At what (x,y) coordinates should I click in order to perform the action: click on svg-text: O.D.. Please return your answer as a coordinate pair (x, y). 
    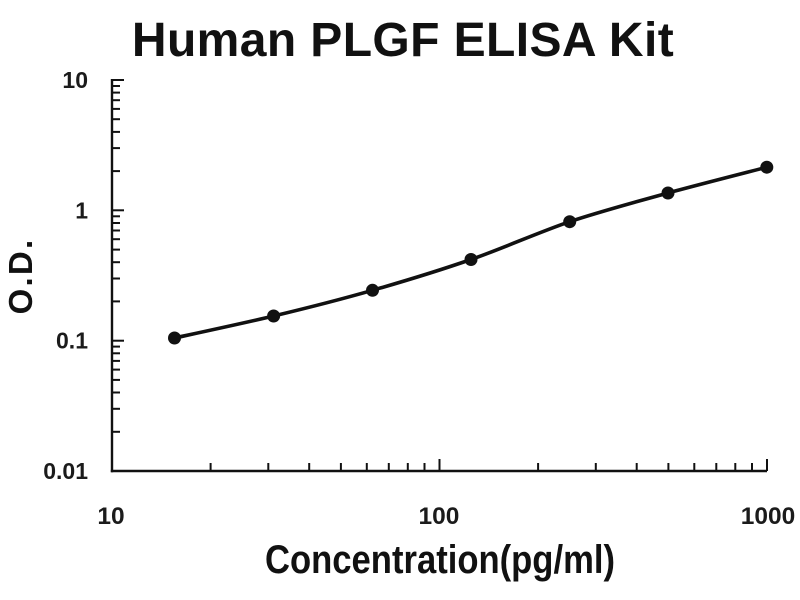
    Looking at the image, I should click on (20, 276).